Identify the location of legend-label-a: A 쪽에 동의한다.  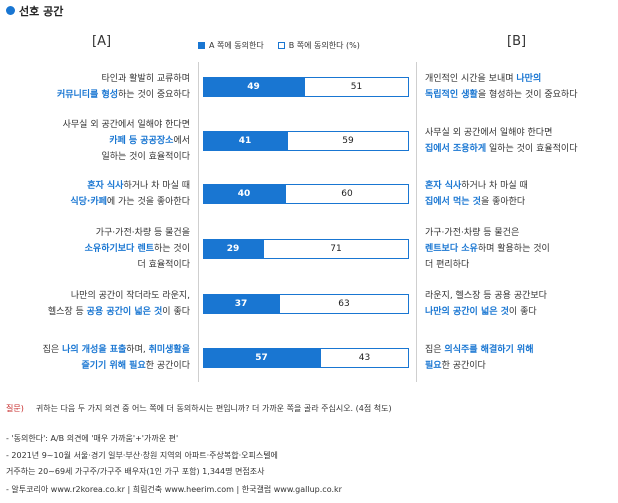
(236, 45).